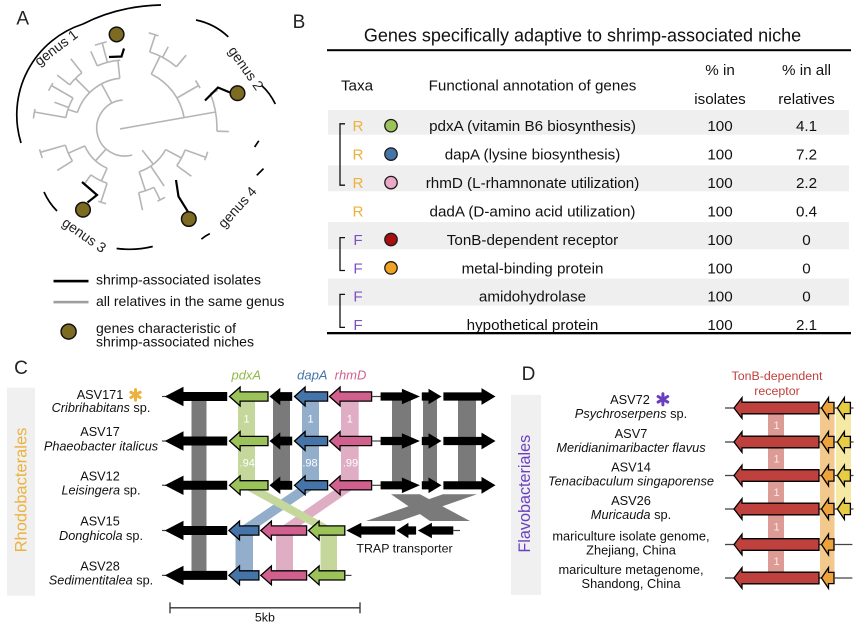  What do you see at coordinates (350, 463) in the screenshot?
I see `svg-text: .99` at bounding box center [350, 463].